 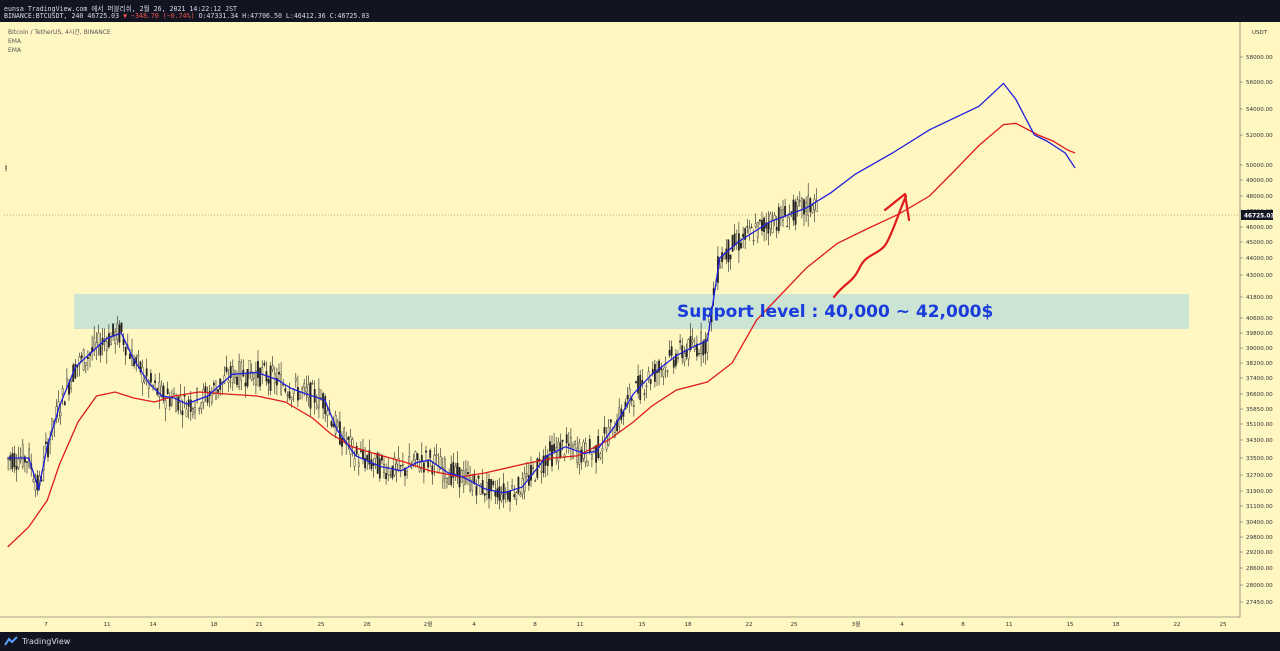 What do you see at coordinates (46, 625) in the screenshot?
I see `x-tick-label: 7` at bounding box center [46, 625].